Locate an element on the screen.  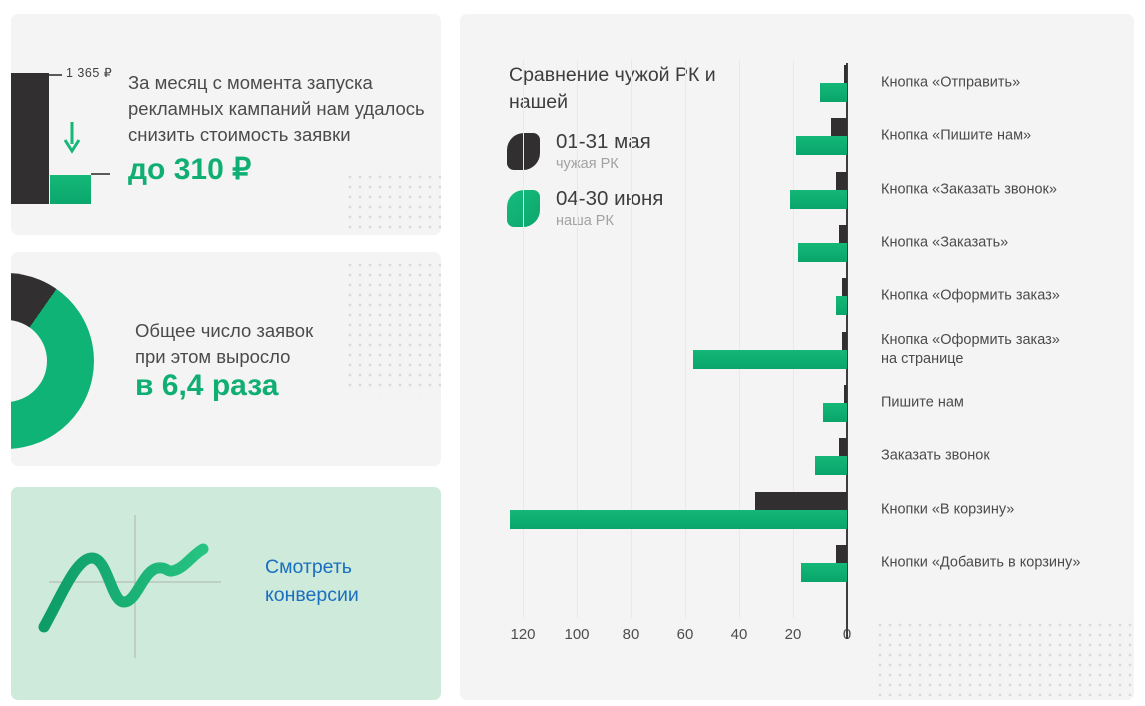
x-tick-label: 100 is located at coordinates (577, 634).